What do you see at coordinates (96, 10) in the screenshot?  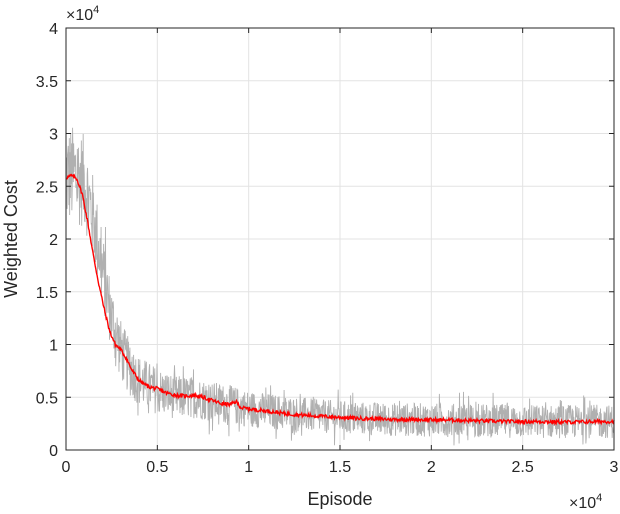 I see `y-multiplier-exponent: 4` at bounding box center [96, 10].